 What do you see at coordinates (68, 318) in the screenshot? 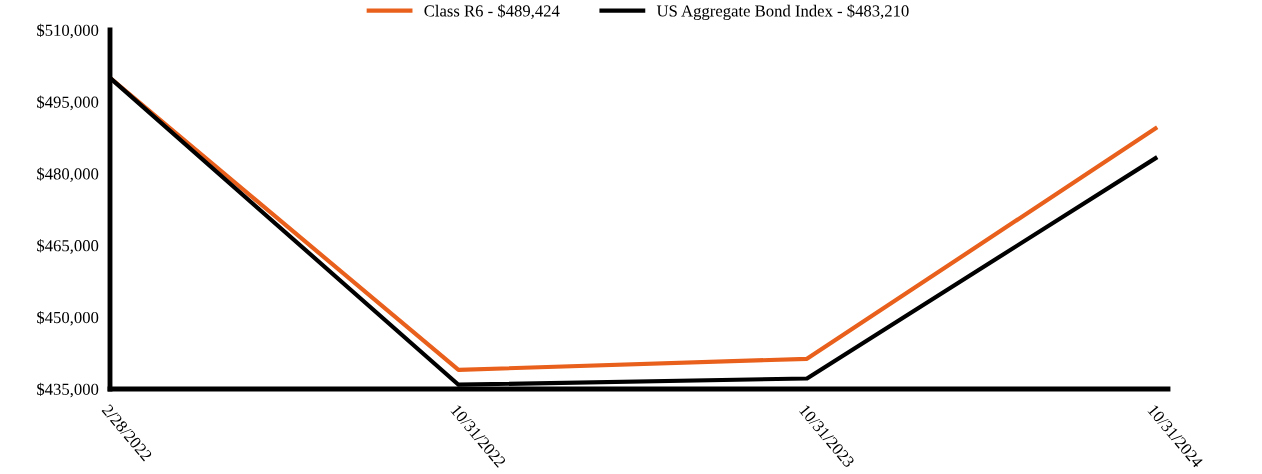
I see `y-tick-label: $450,000` at bounding box center [68, 318].